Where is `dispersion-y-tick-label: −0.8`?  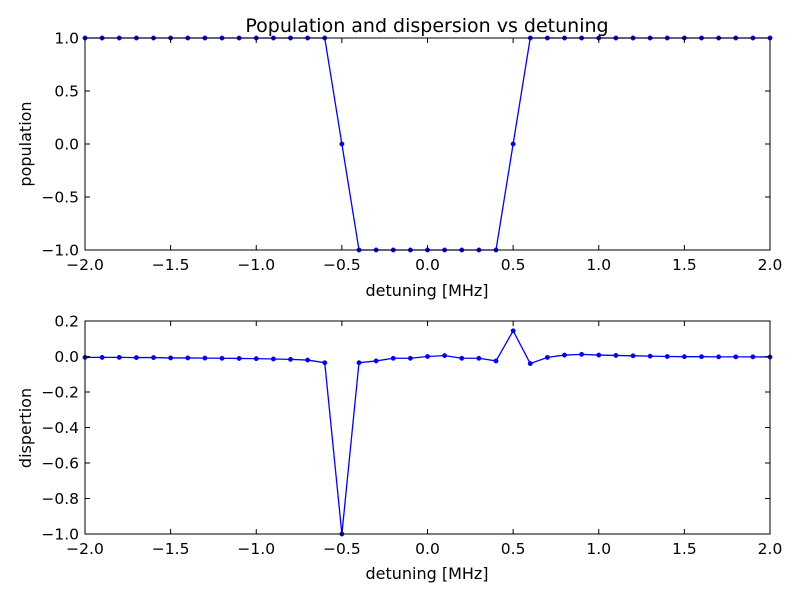
dispersion-y-tick-label: −0.8 is located at coordinates (60, 499).